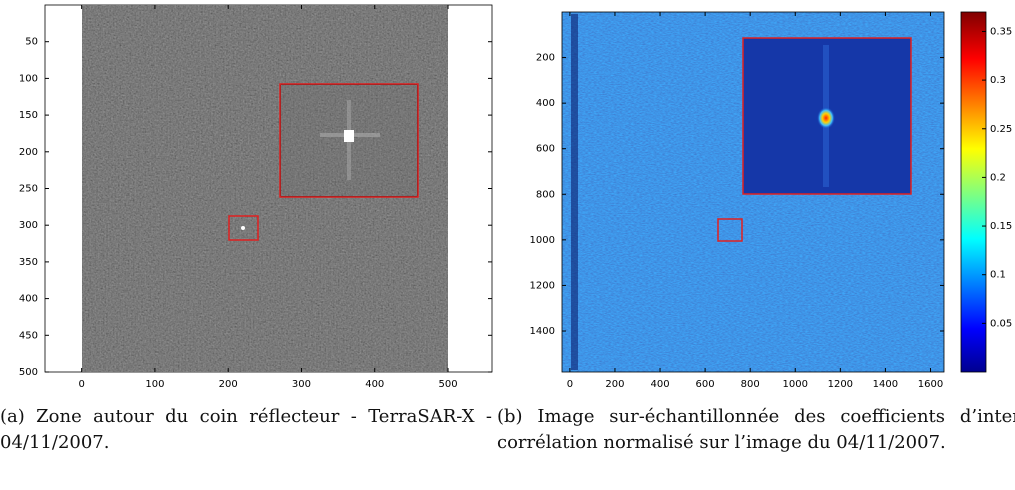 This screenshot has width=1015, height=490. What do you see at coordinates (301, 384) in the screenshot?
I see `x-tick-label: 300` at bounding box center [301, 384].